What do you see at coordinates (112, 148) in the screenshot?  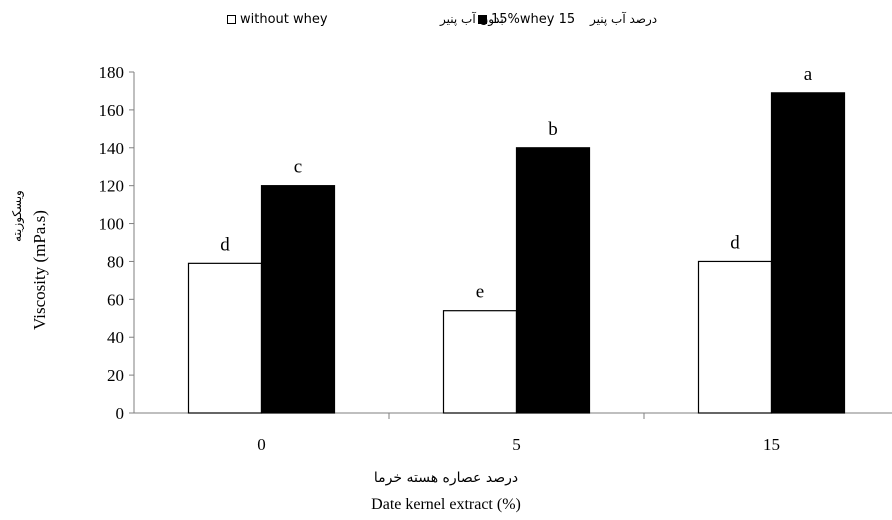 I see `y-tick-label: 140` at bounding box center [112, 148].